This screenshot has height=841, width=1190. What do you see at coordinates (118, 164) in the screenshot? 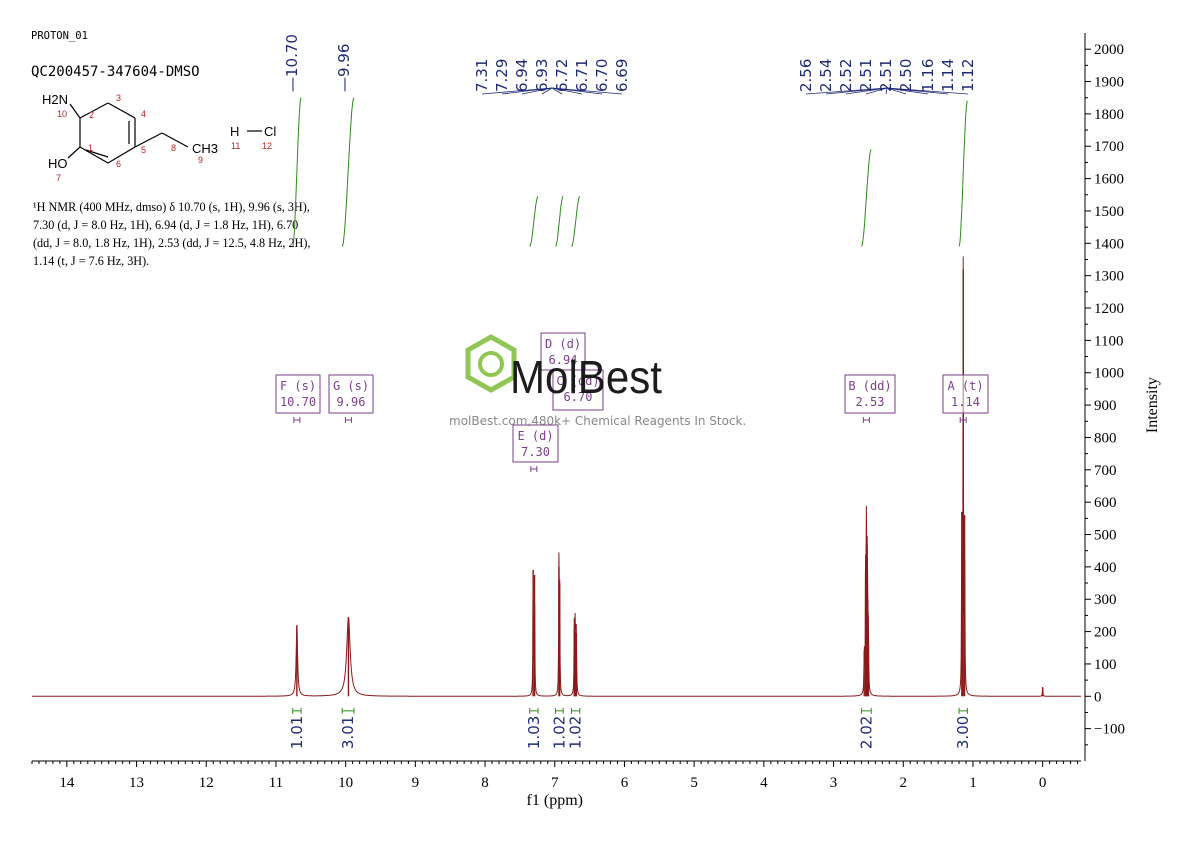
I see `atom-number: 6` at bounding box center [118, 164].